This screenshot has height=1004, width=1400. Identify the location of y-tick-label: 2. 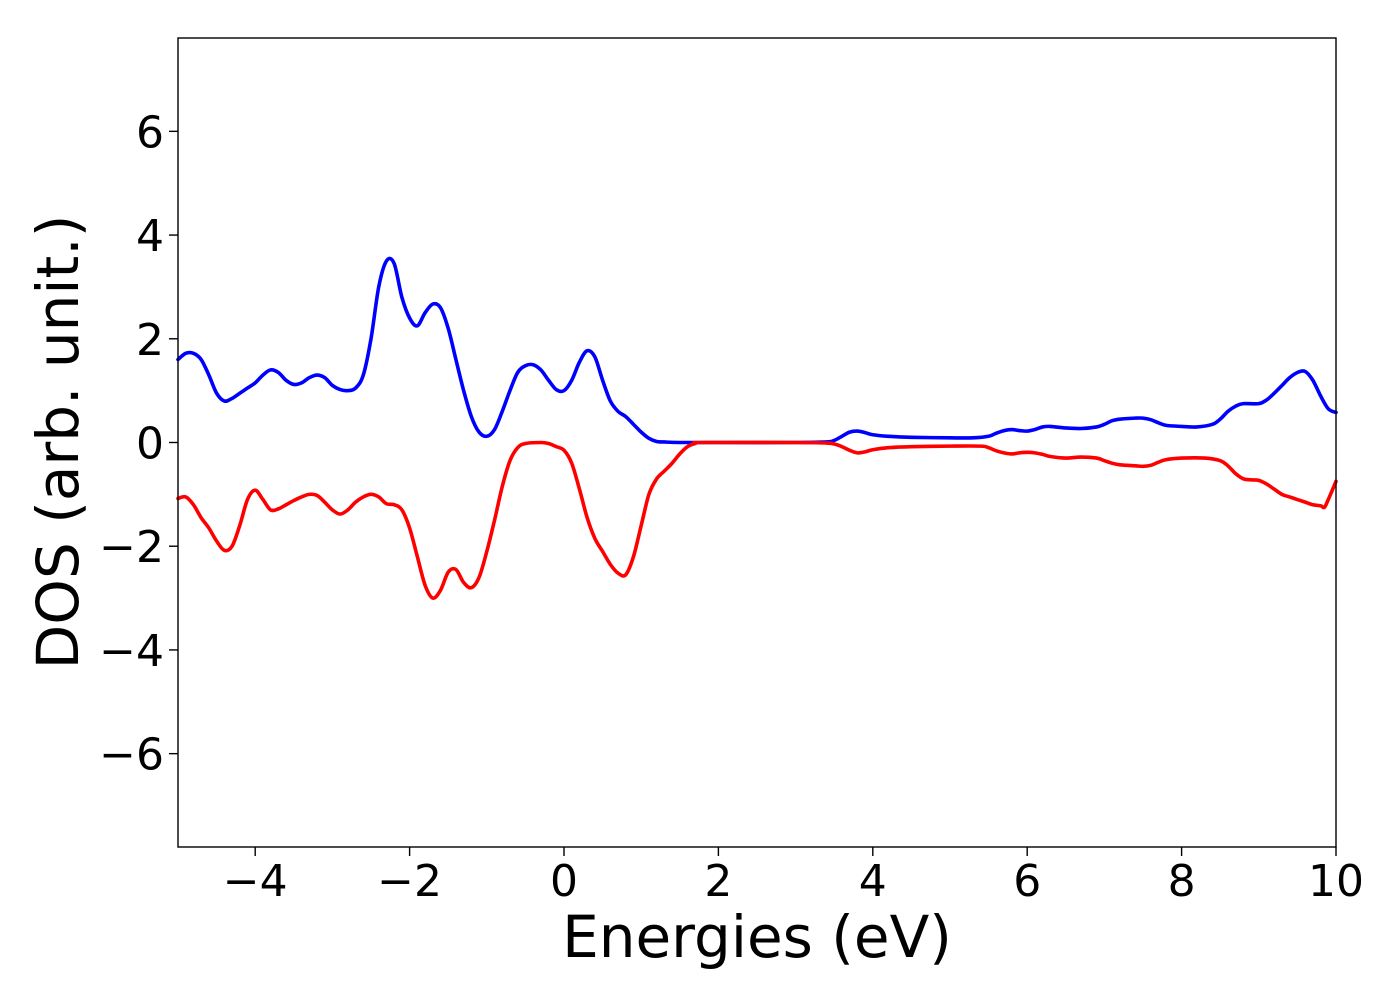
(150, 340).